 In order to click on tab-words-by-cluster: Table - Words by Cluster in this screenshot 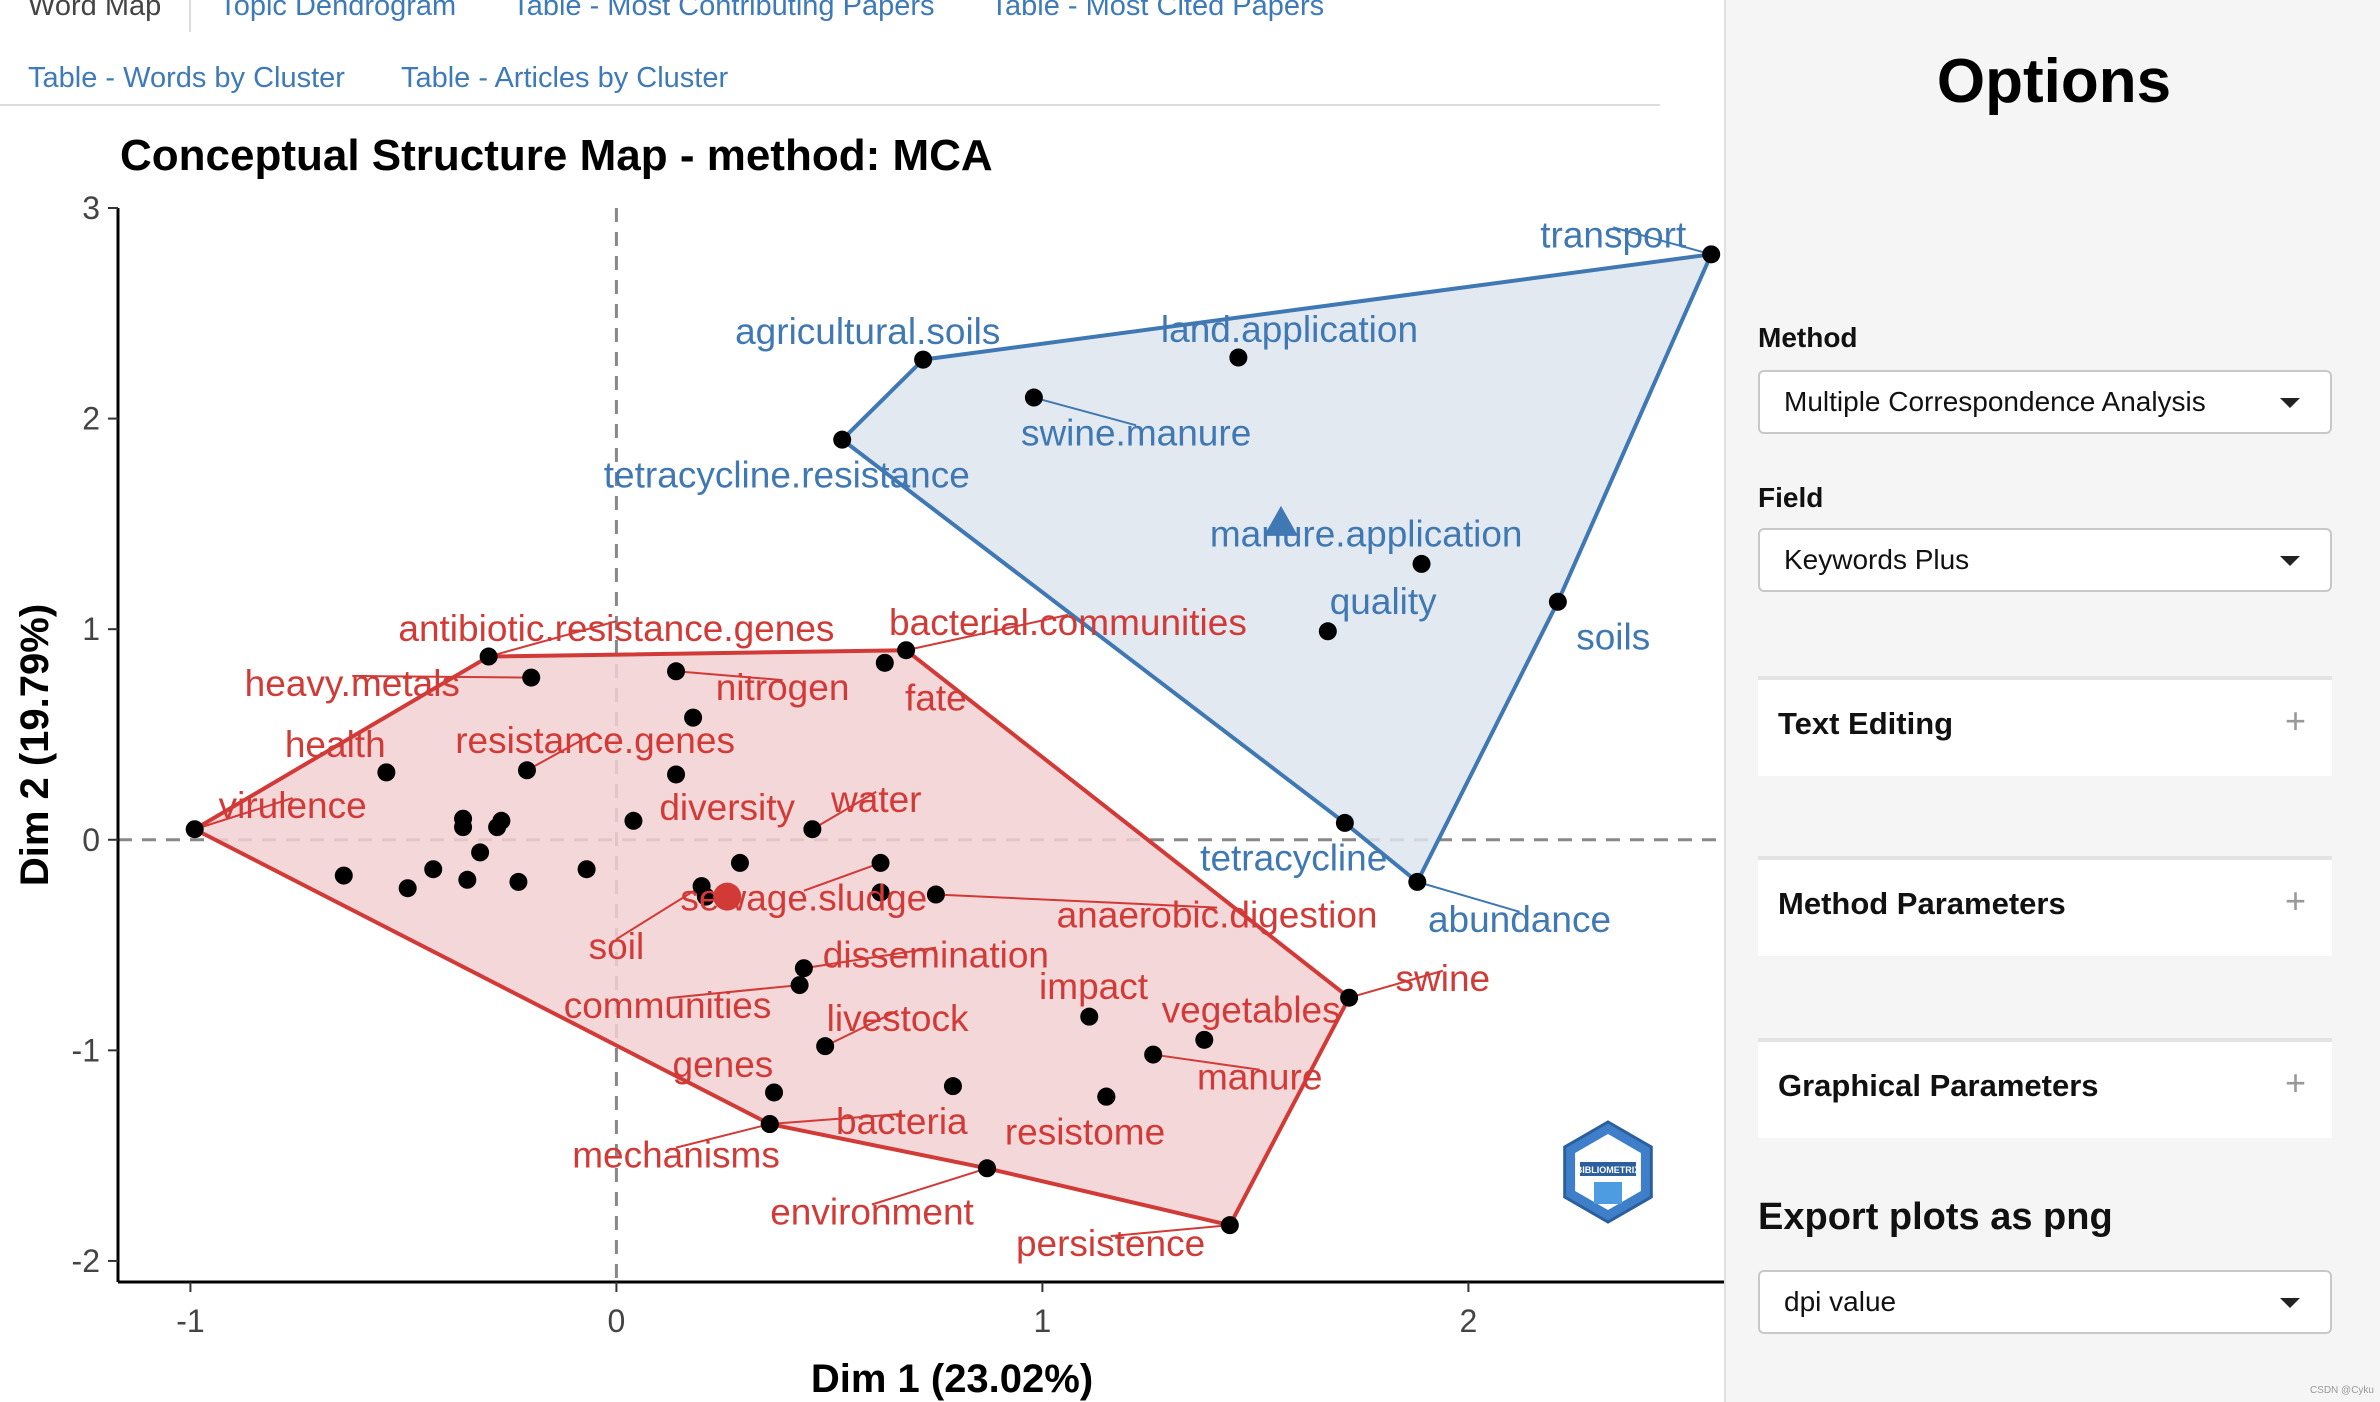, I will do `click(186, 78)`.